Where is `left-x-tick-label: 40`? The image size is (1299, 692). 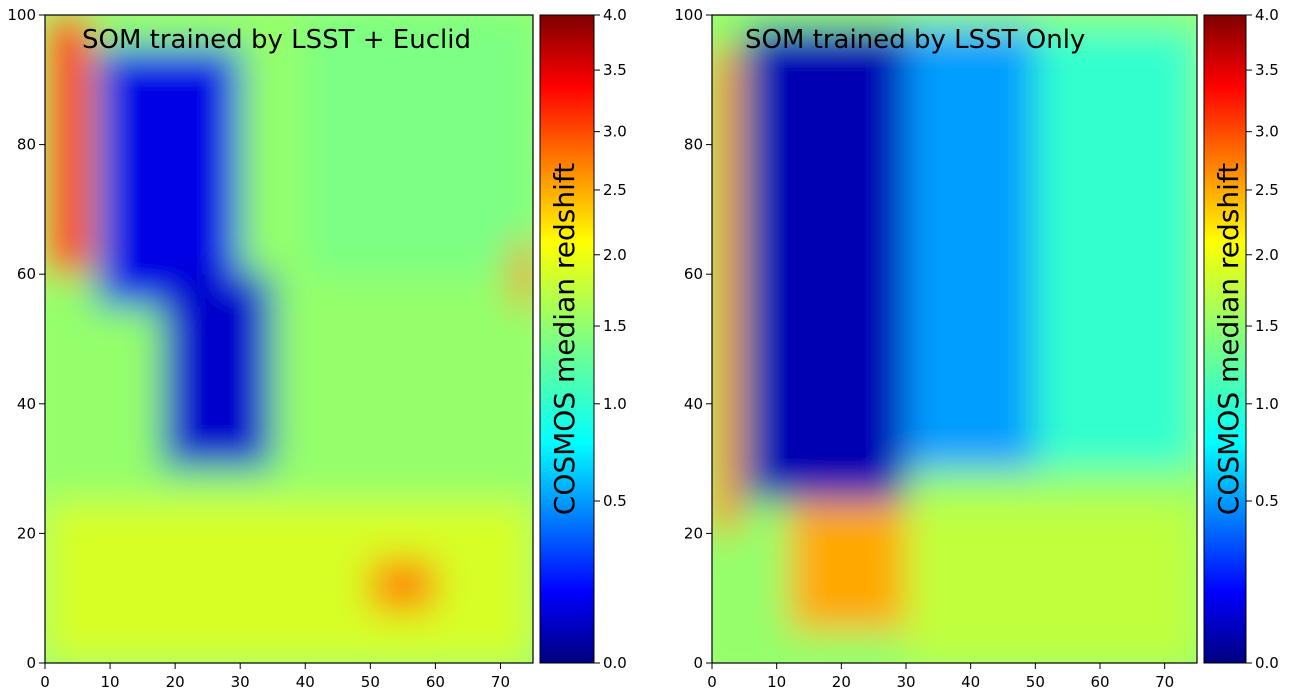
left-x-tick-label: 40 is located at coordinates (305, 682).